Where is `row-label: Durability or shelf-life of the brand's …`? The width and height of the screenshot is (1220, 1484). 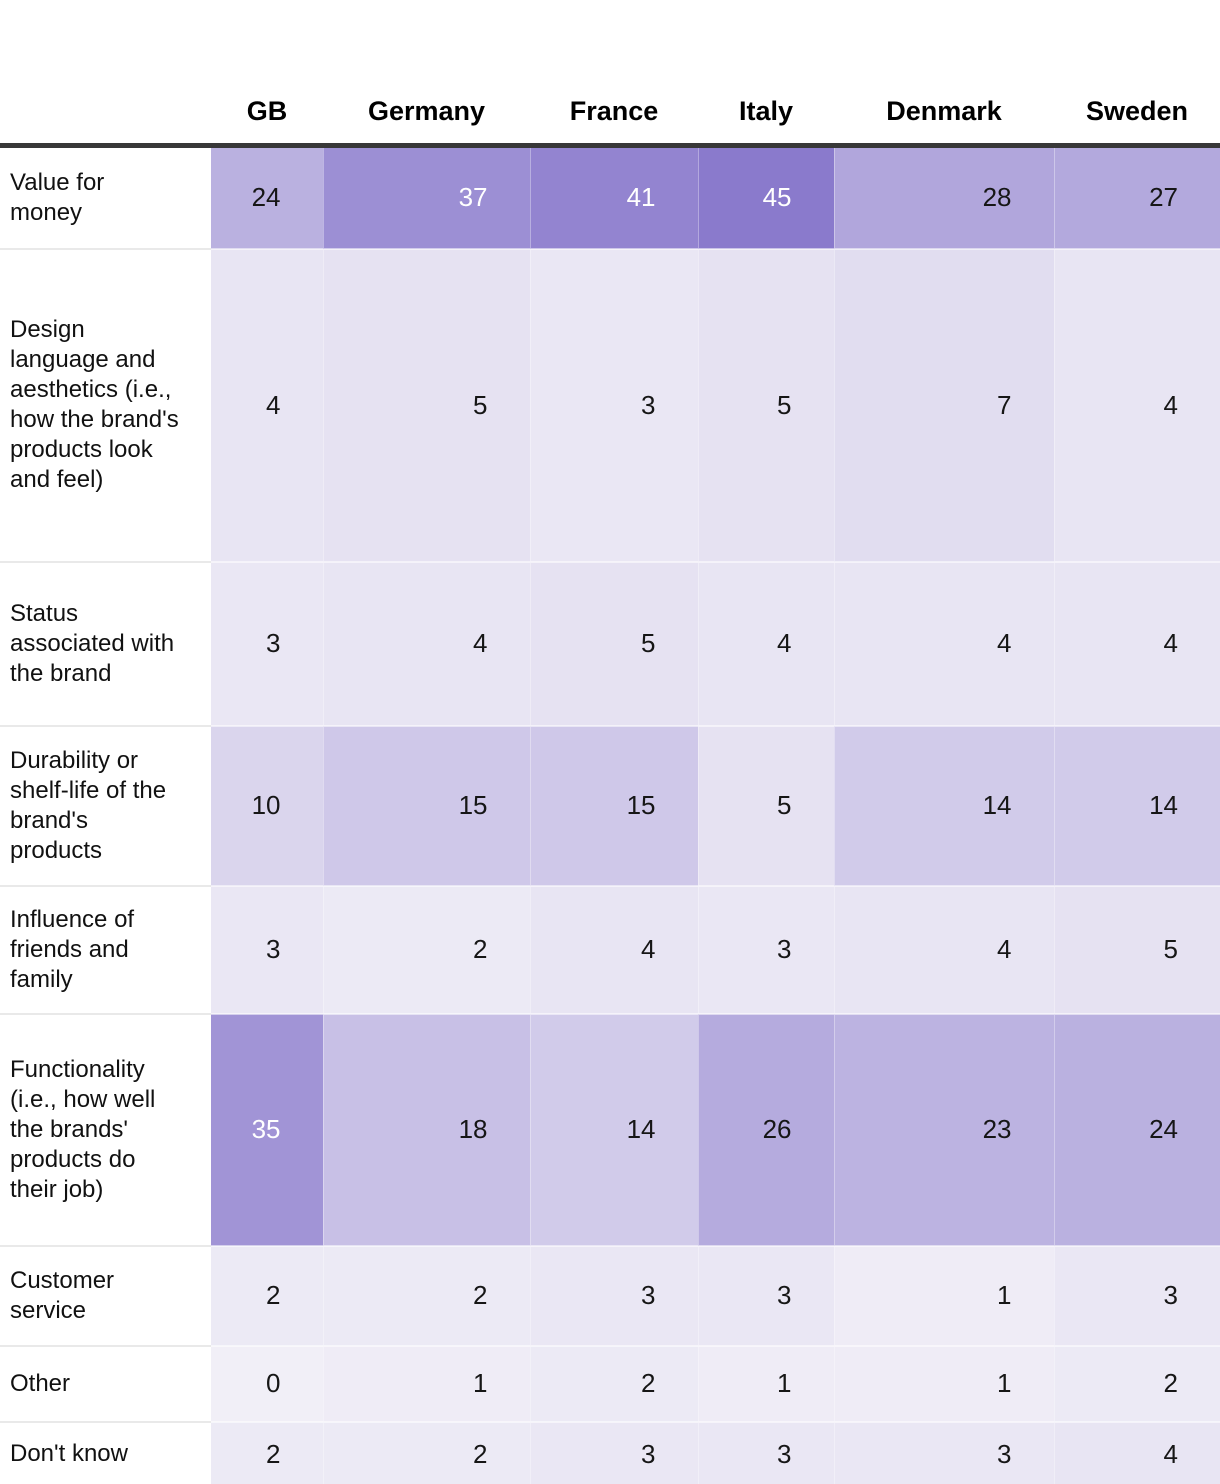 row-label: Durability or shelf-life of the brand's … is located at coordinates (105, 805).